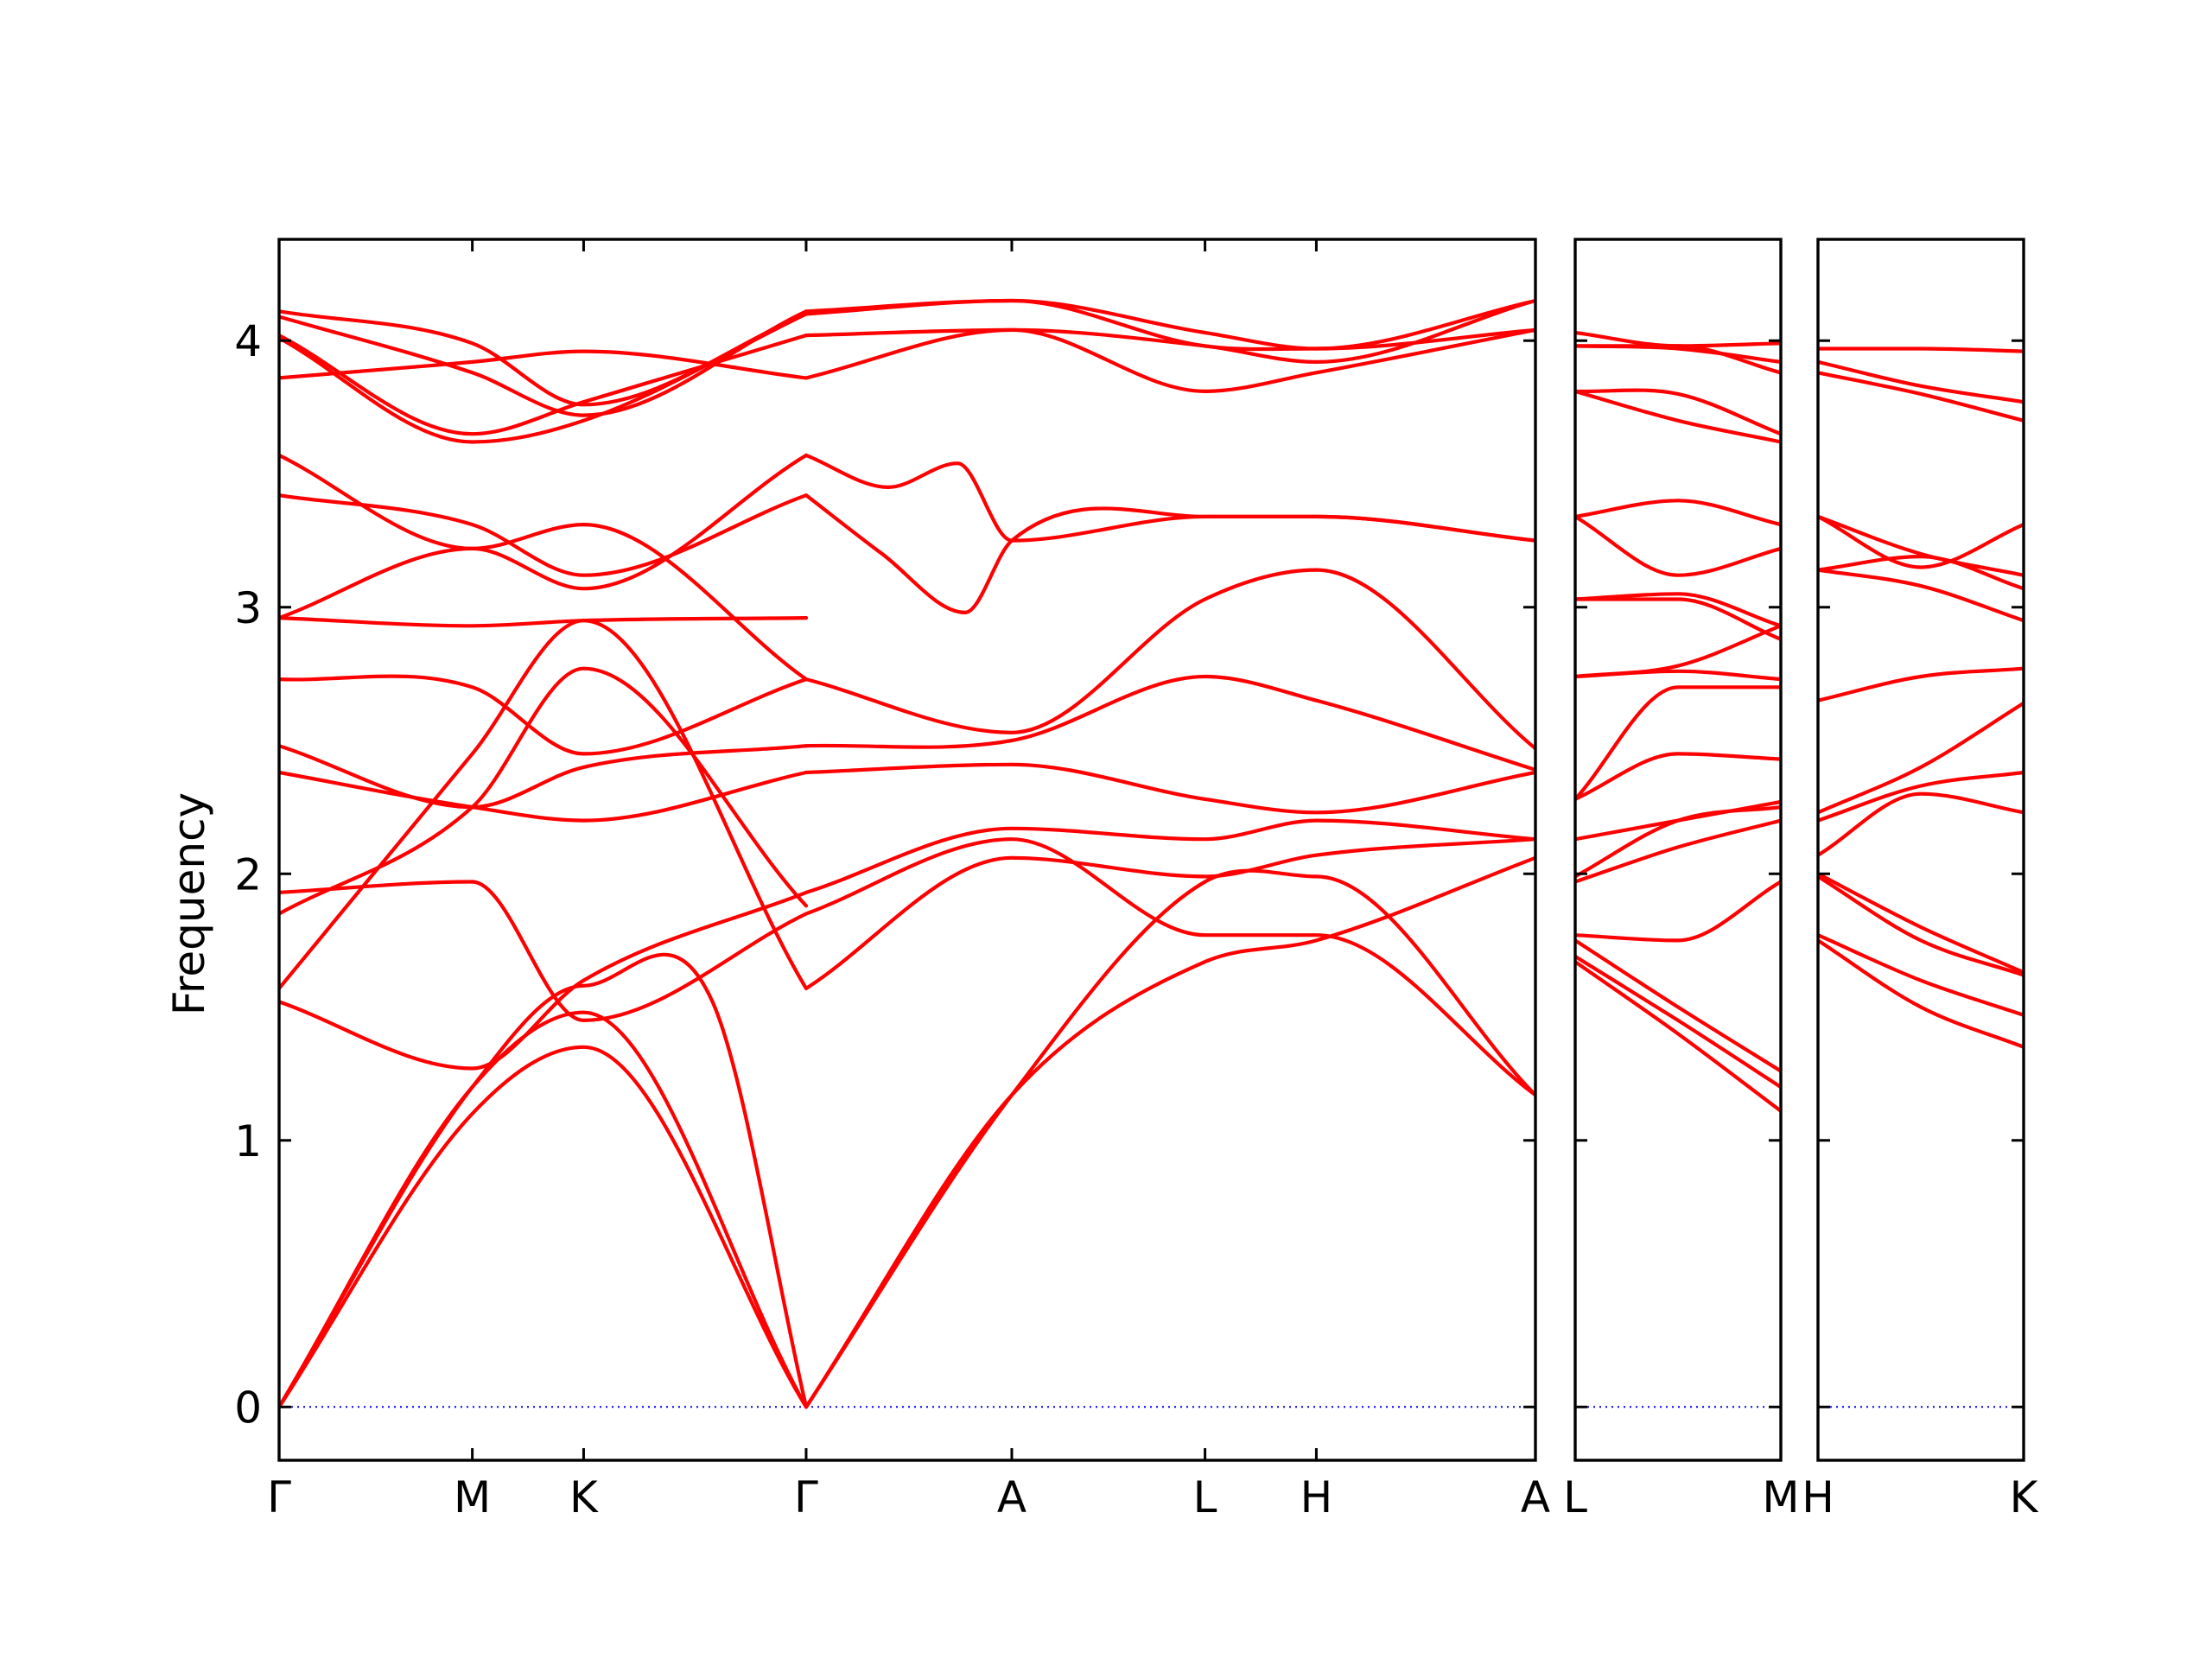 Image resolution: width=2212 pixels, height=1659 pixels. I want to click on ytick-label-0: 0, so click(248, 1407).